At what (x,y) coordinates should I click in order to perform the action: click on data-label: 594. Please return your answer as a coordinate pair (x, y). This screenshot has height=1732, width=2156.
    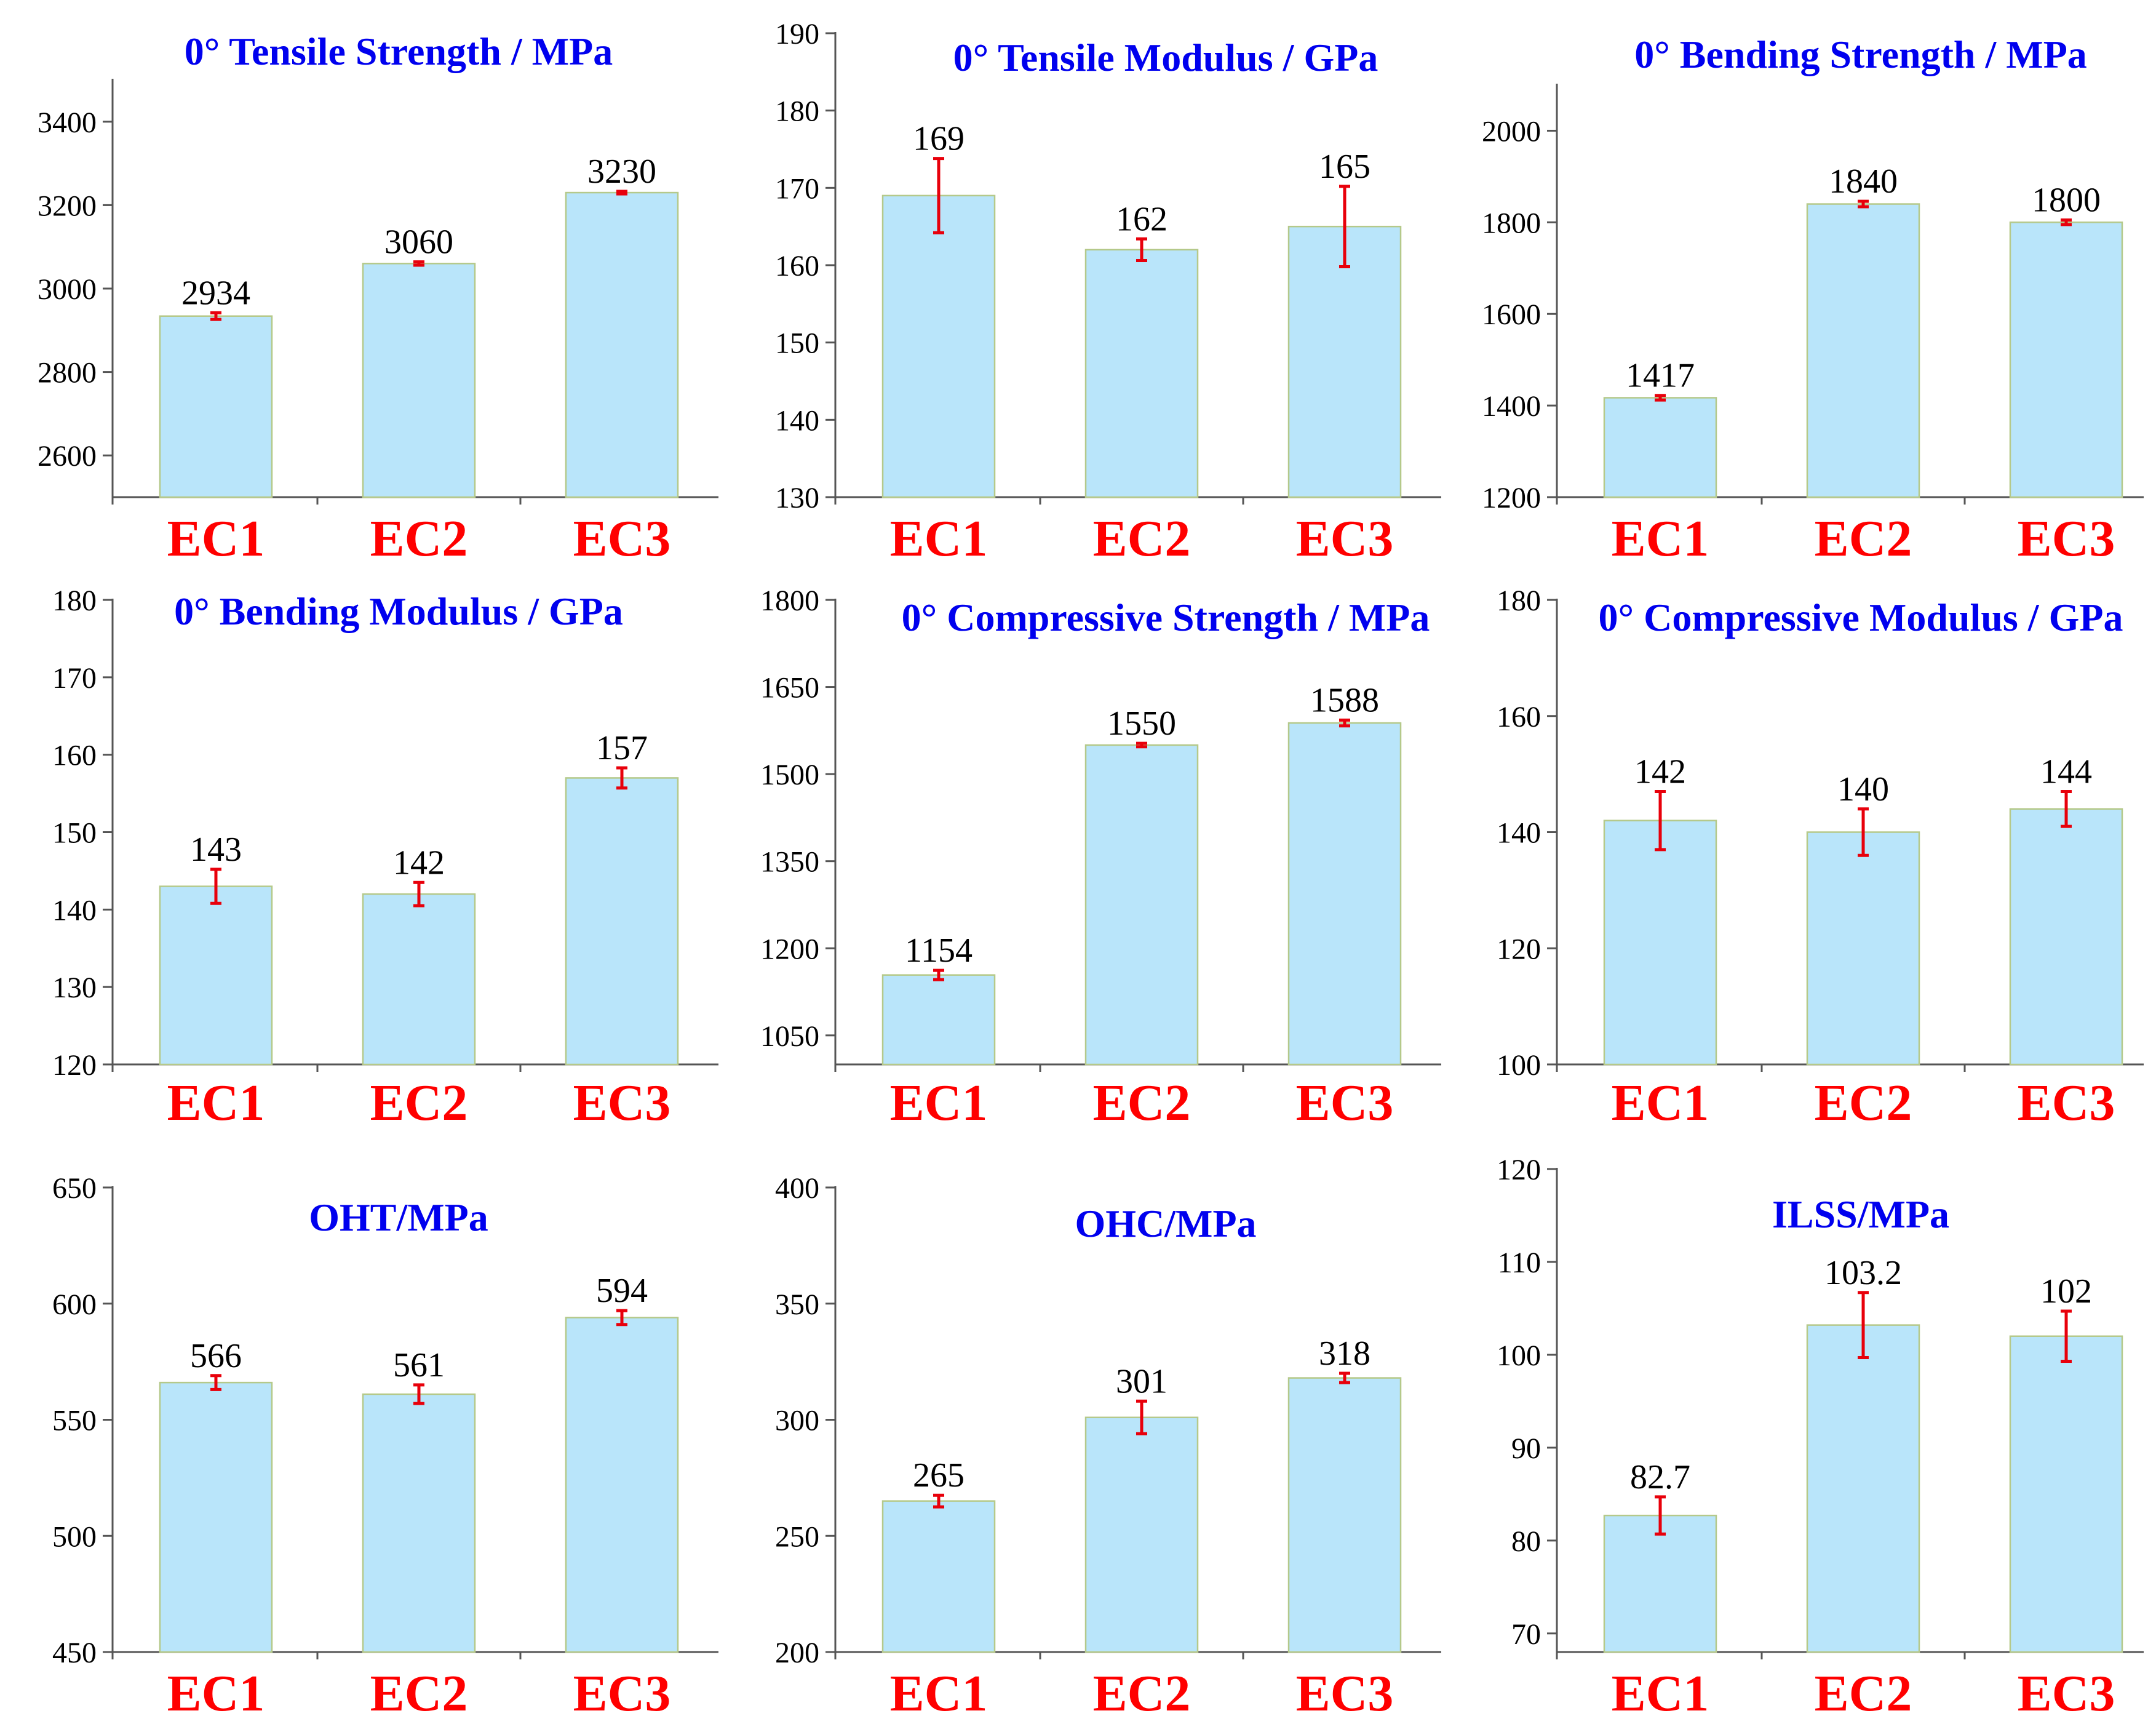
    Looking at the image, I should click on (622, 1291).